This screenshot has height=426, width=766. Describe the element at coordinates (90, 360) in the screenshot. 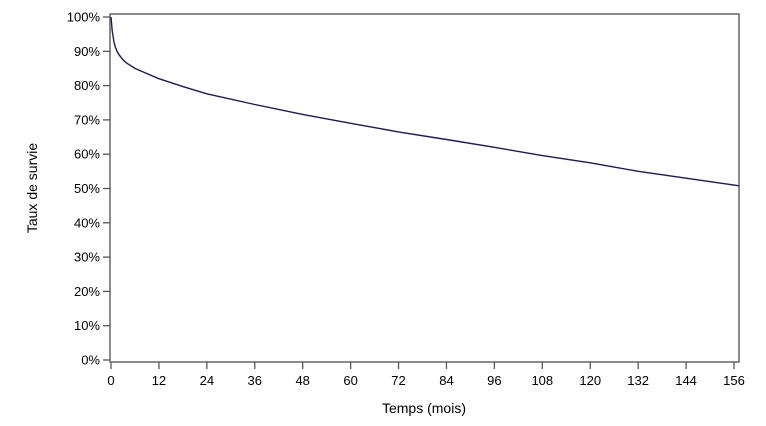

I see `y-tick-label: 0%` at that location.